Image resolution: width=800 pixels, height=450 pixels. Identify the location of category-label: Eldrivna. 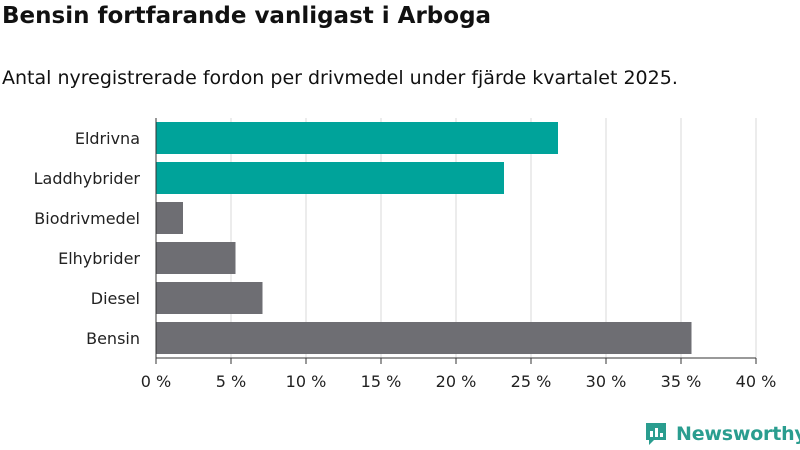
(107, 138).